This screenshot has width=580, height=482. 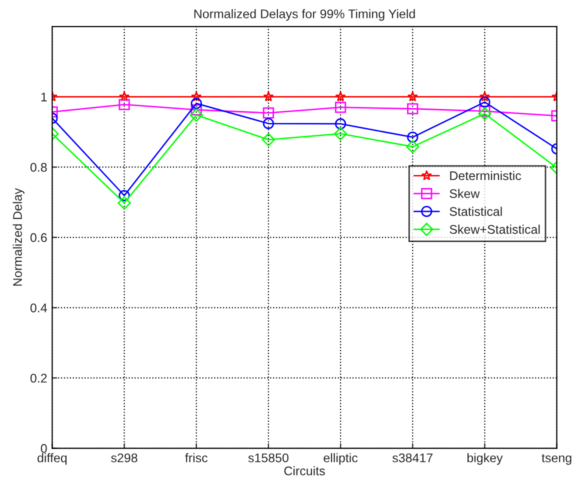 What do you see at coordinates (476, 211) in the screenshot?
I see `legend-label: Statistical` at bounding box center [476, 211].